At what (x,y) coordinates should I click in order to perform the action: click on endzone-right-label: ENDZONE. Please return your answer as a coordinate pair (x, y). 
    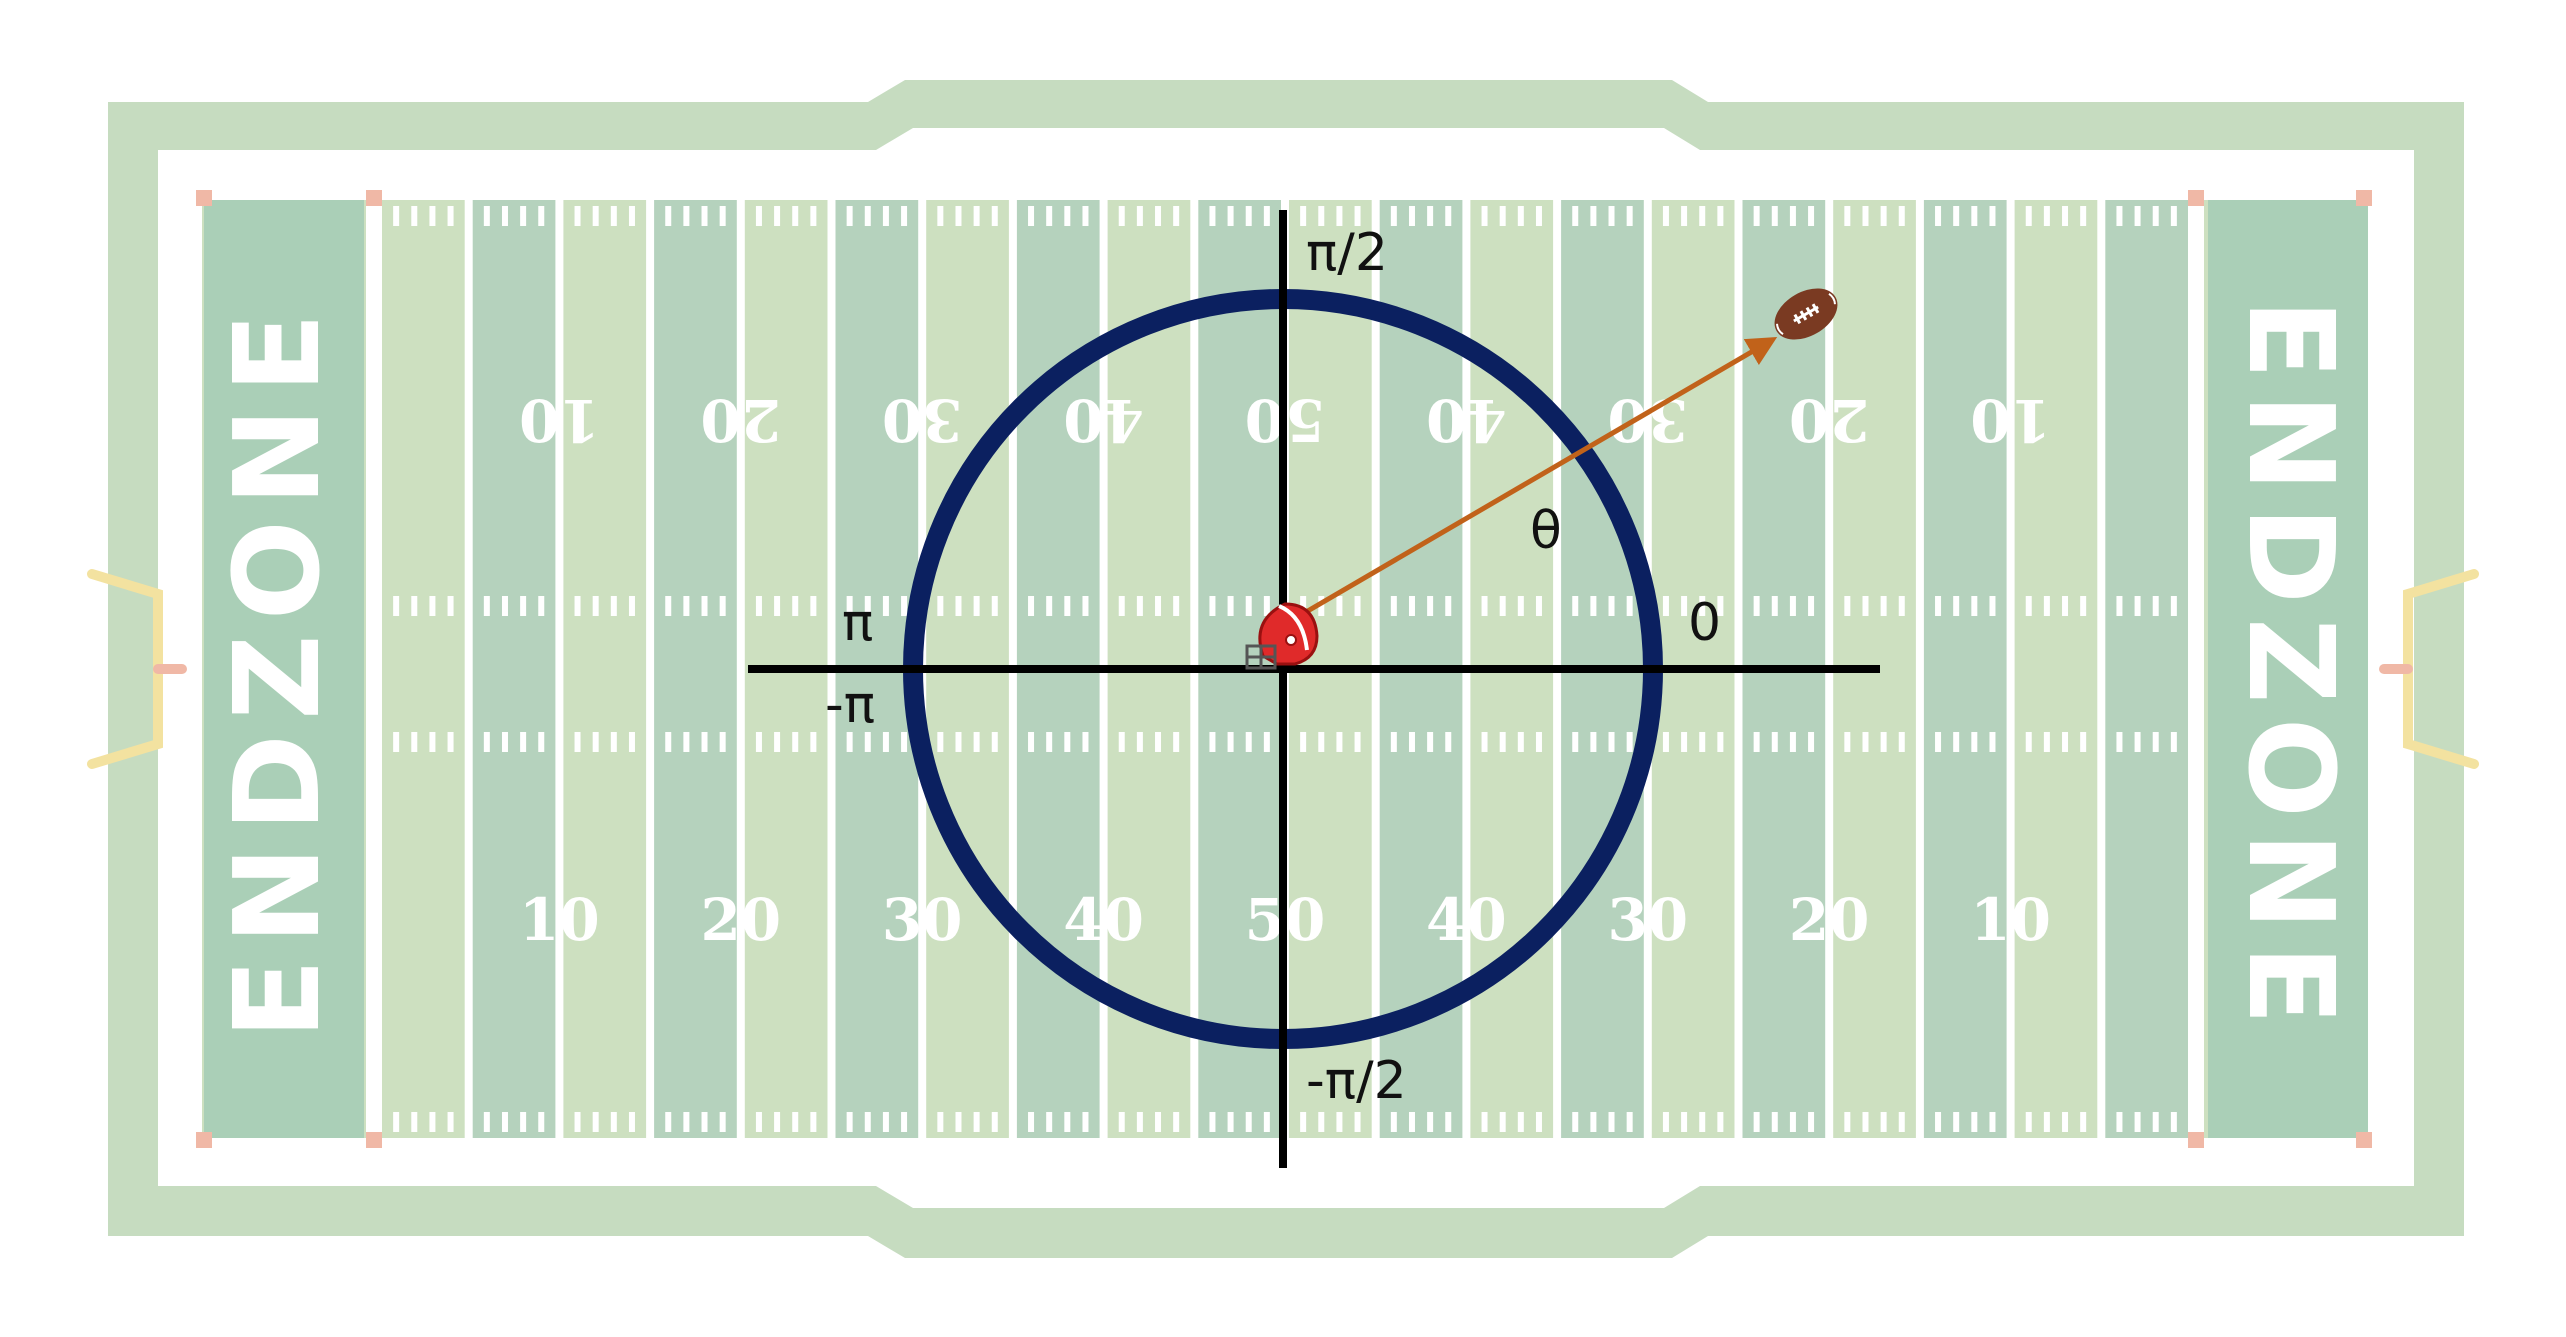
    Looking at the image, I should click on (2291, 669).